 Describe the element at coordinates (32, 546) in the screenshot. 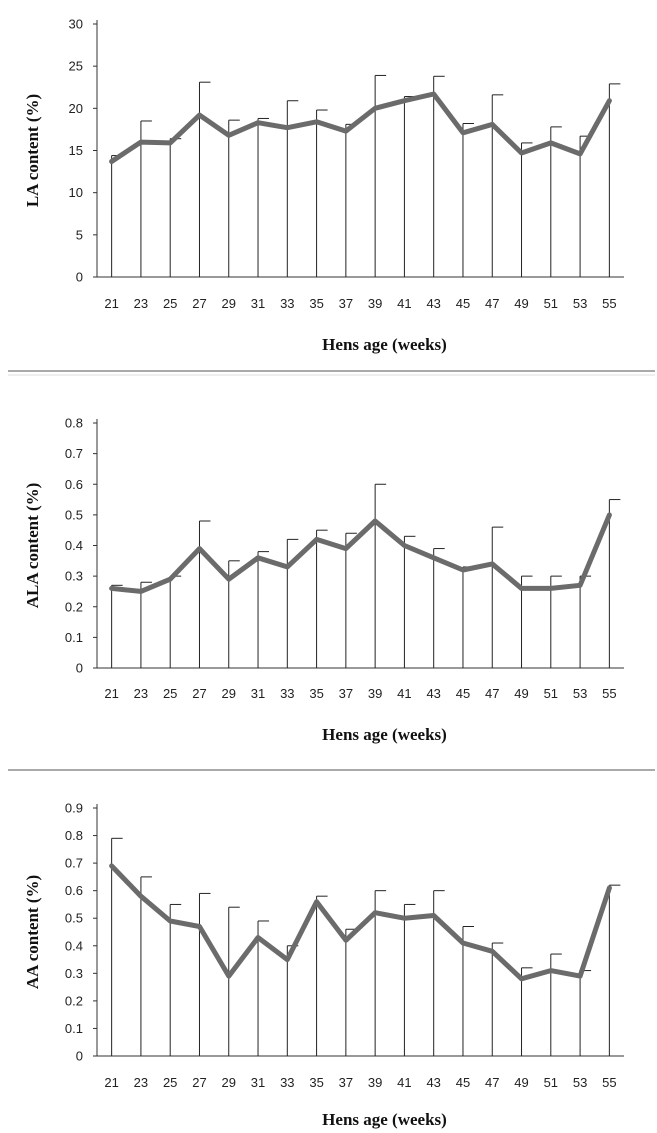

I see `y-axis-label: ALA content (%)` at that location.